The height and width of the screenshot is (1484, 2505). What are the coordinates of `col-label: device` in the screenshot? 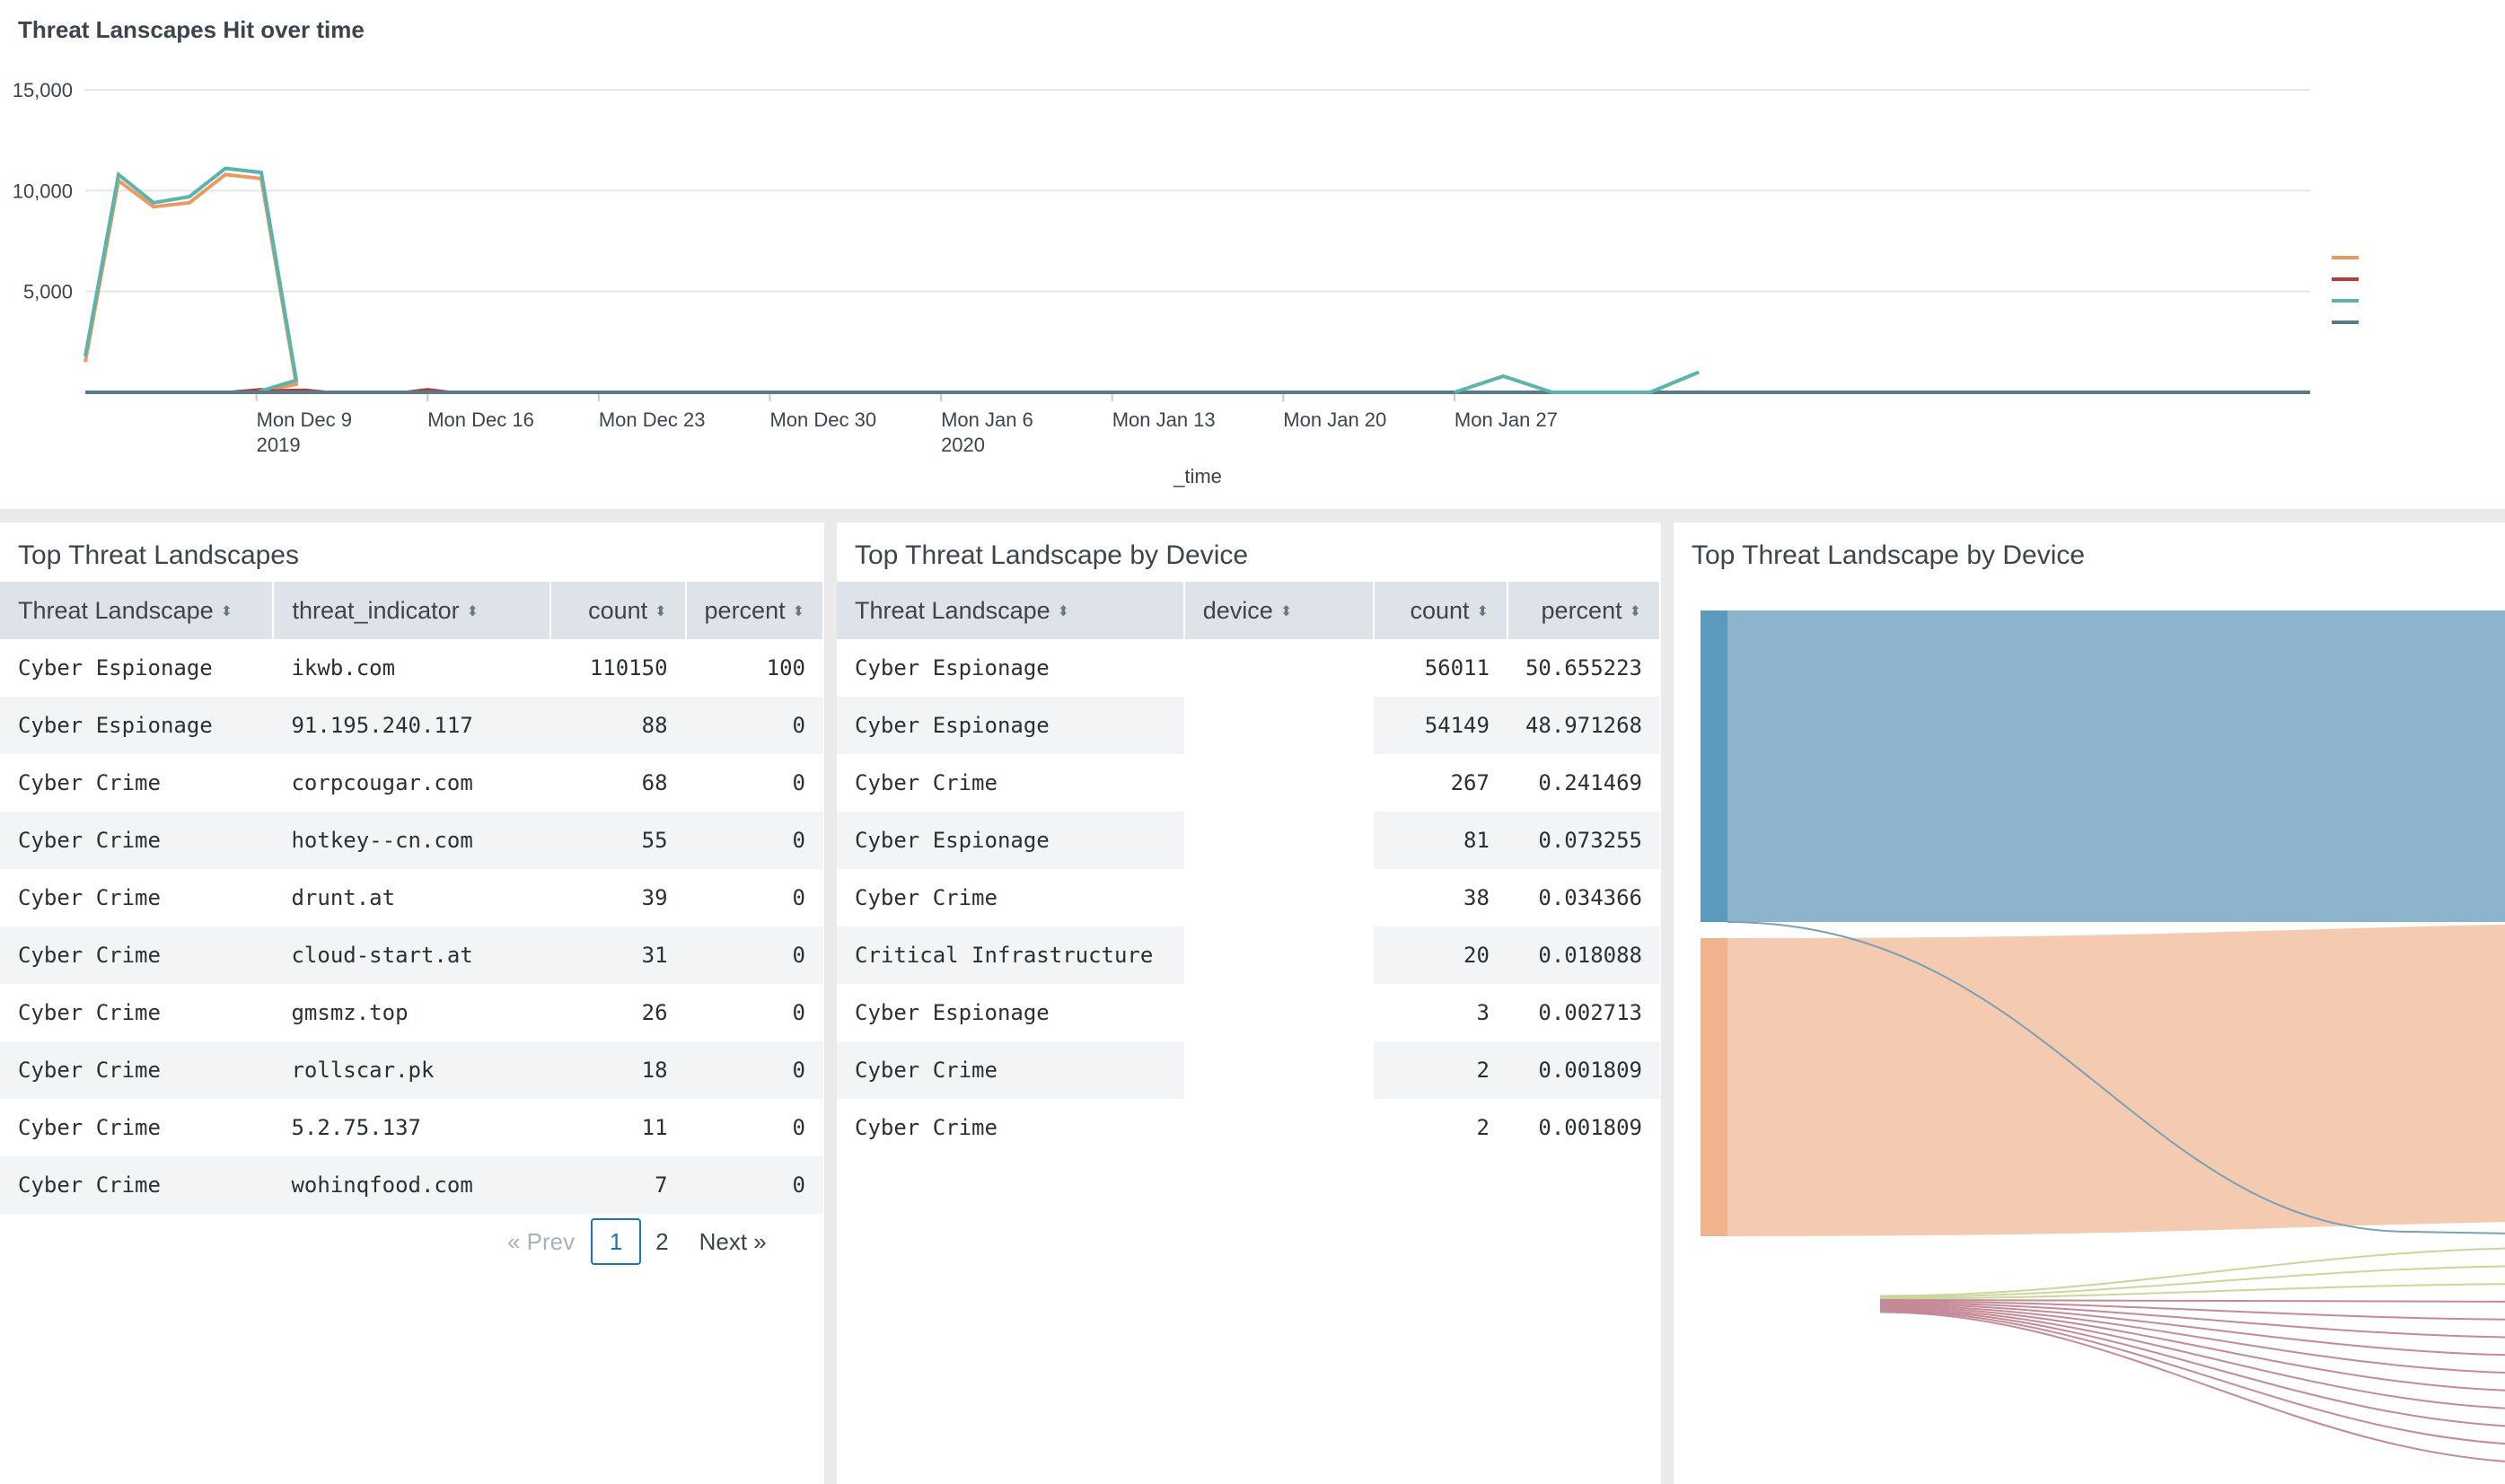 It's located at (1237, 610).